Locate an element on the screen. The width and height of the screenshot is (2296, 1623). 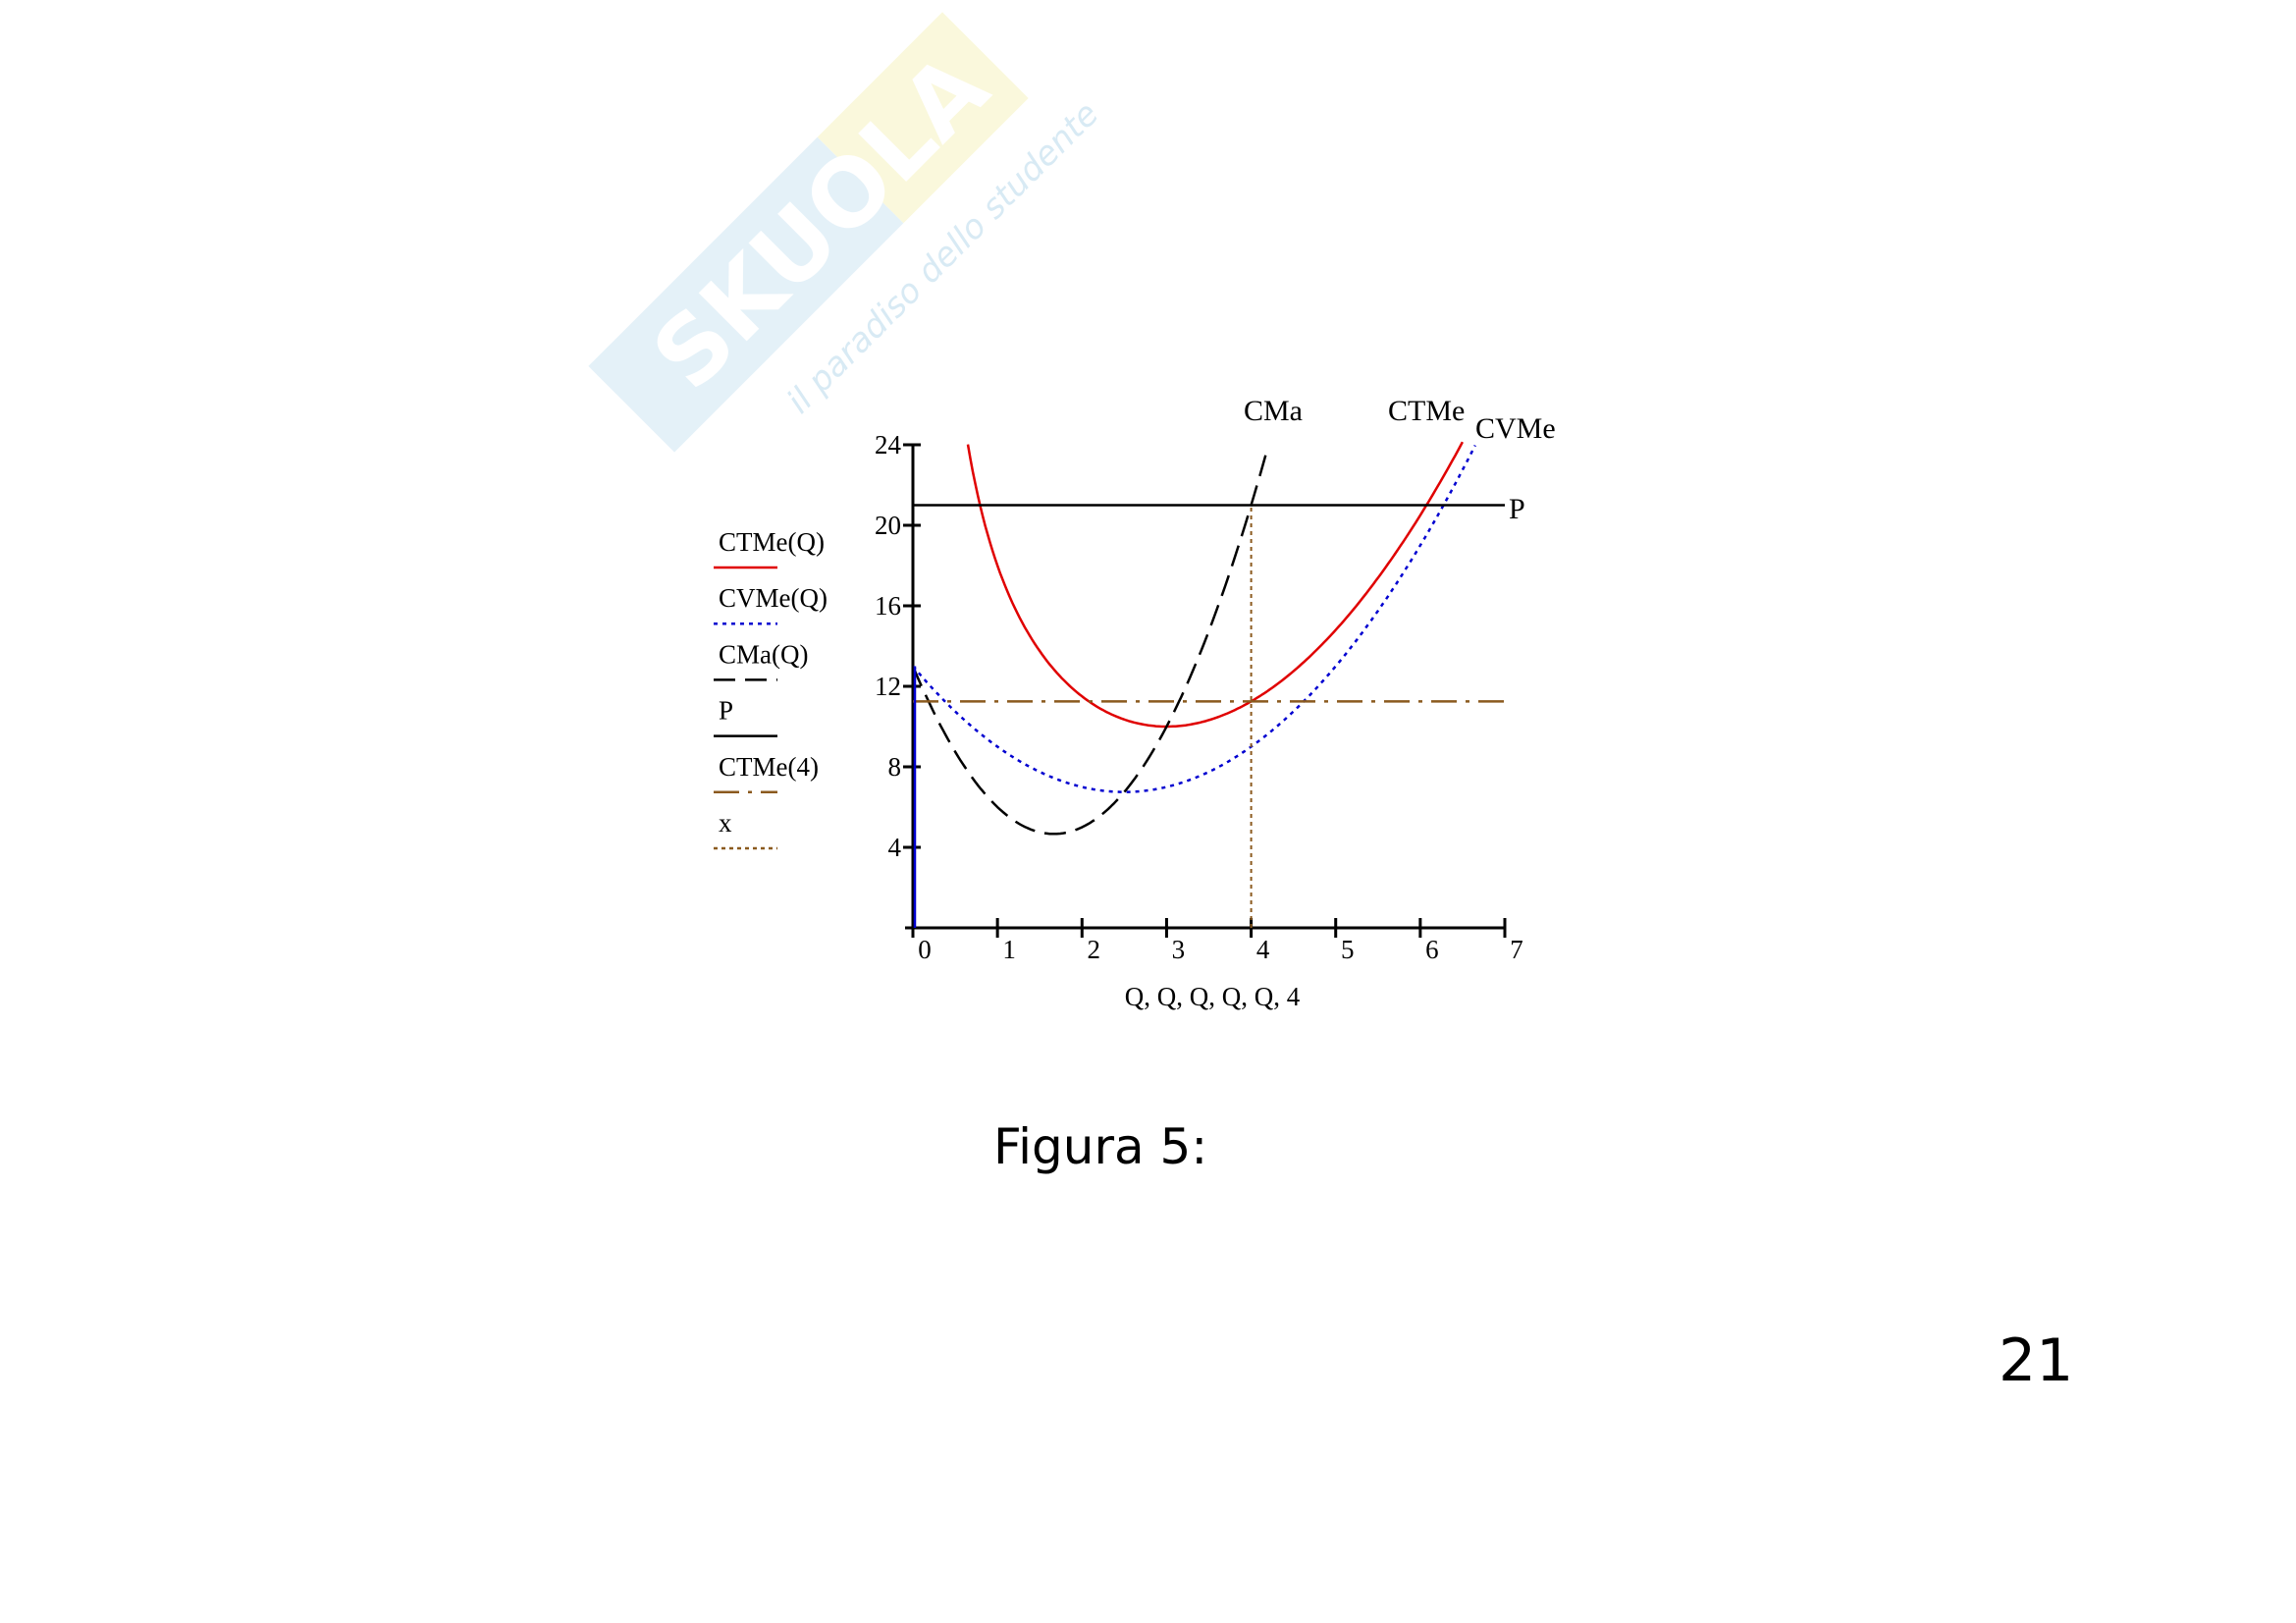
x-tick-label: 0 is located at coordinates (925, 949).